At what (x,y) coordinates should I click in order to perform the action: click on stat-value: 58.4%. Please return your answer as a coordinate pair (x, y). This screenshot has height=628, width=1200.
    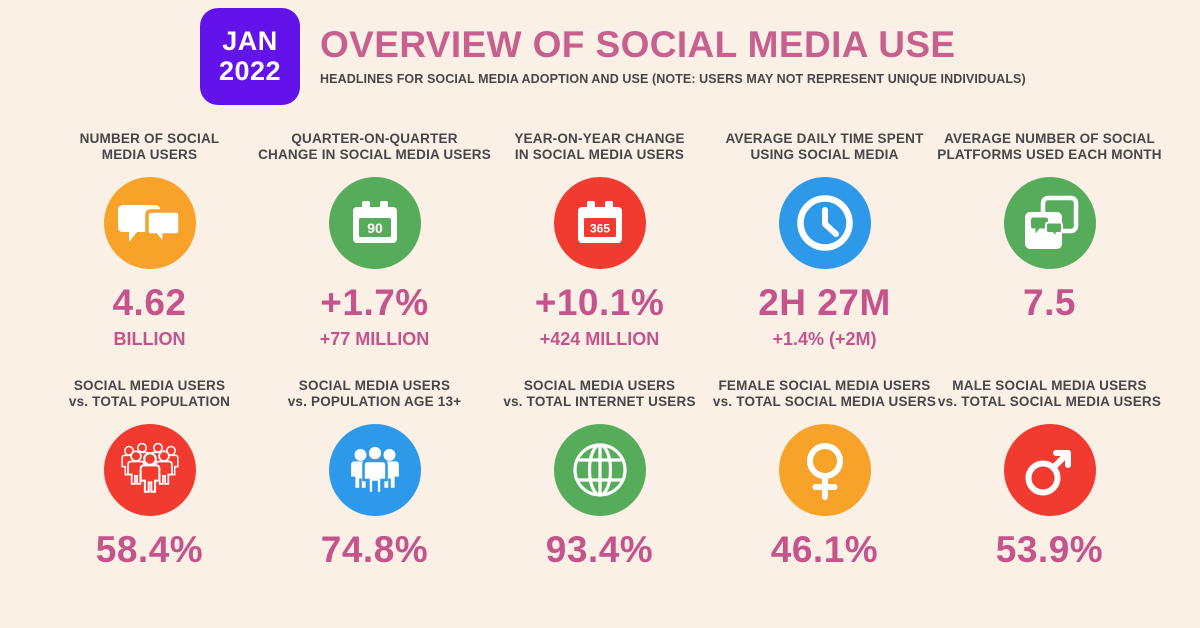
    Looking at the image, I should click on (149, 549).